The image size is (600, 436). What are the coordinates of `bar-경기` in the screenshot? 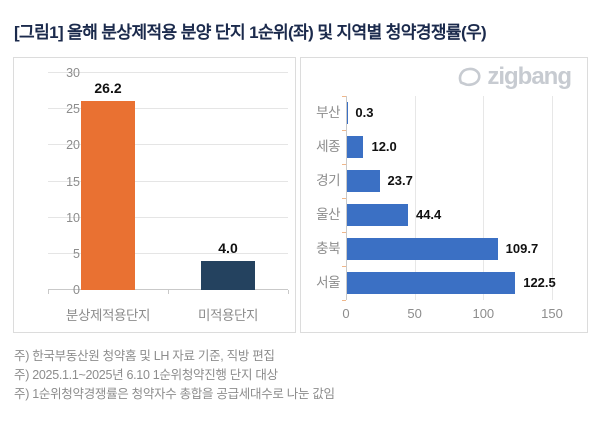 It's located at (363, 181).